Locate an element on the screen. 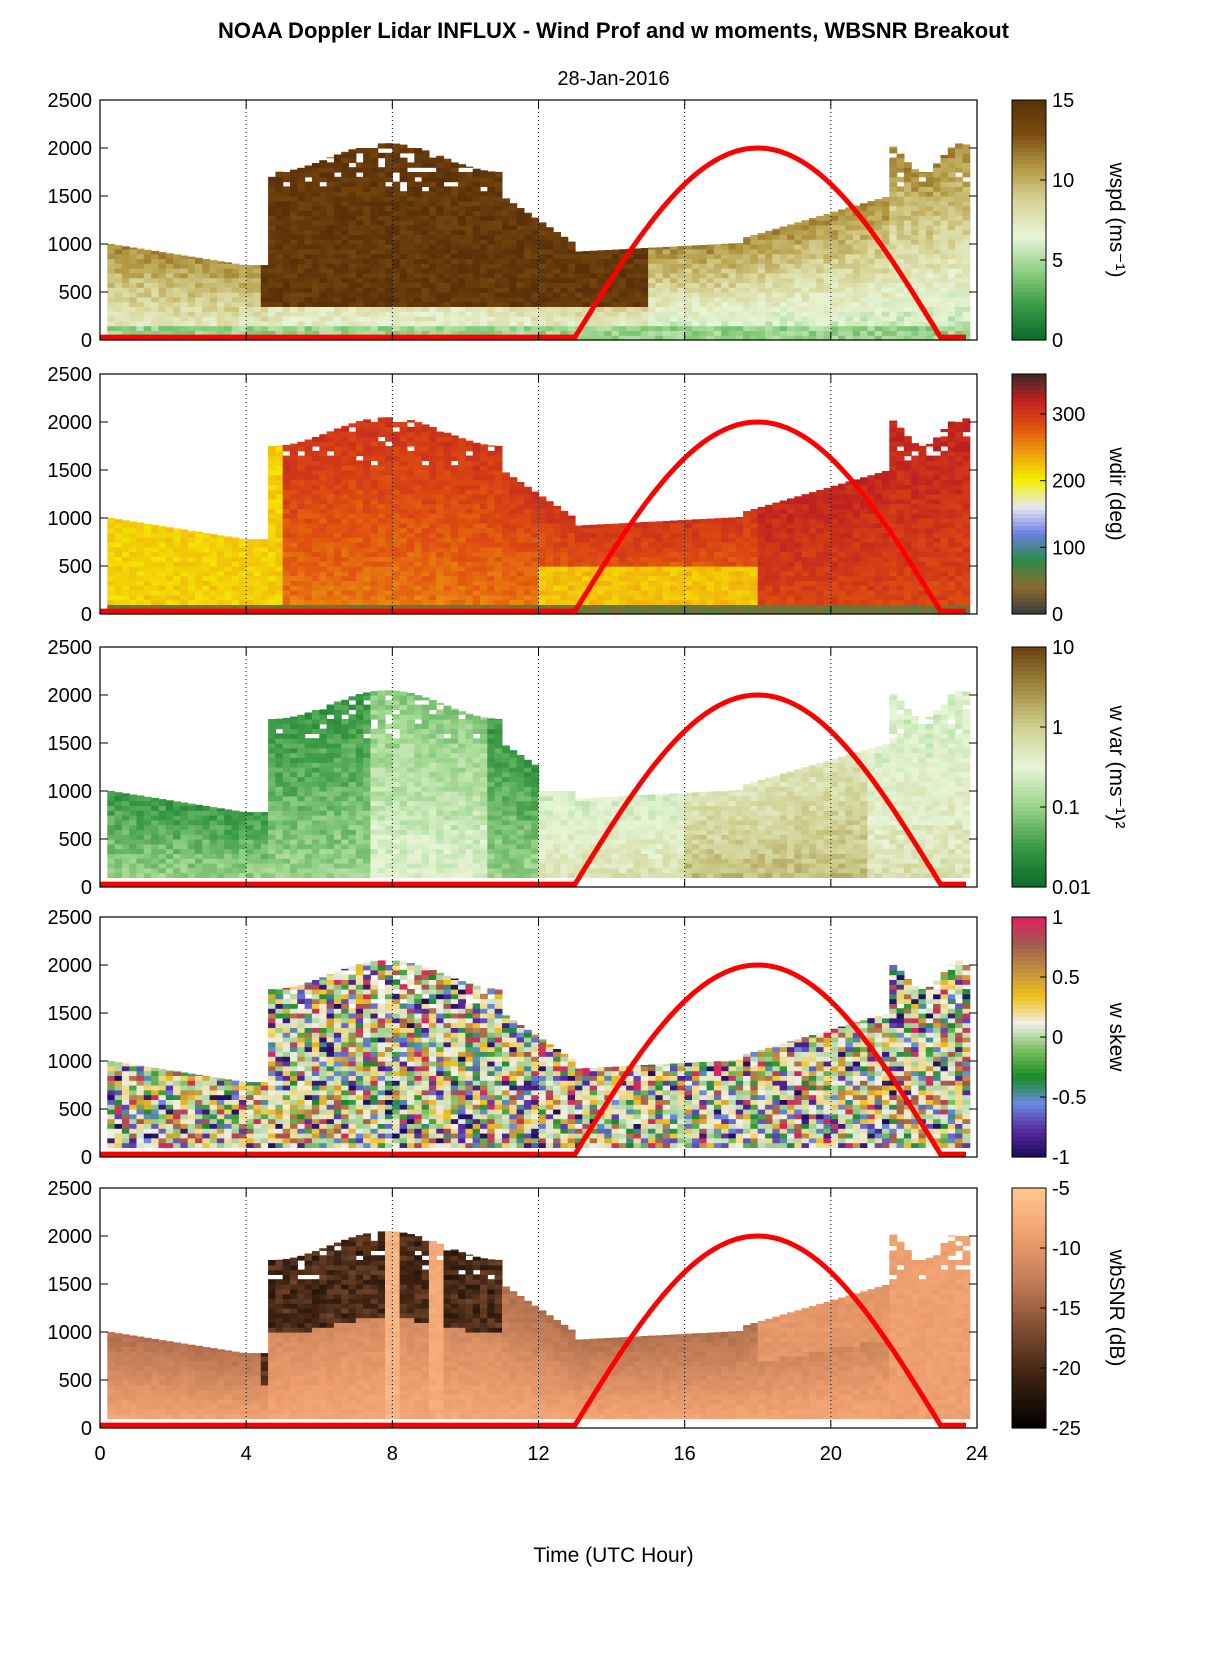 Image resolution: width=1227 pixels, height=1655 pixels. colorbar-tick-label: 15 is located at coordinates (1063, 101).